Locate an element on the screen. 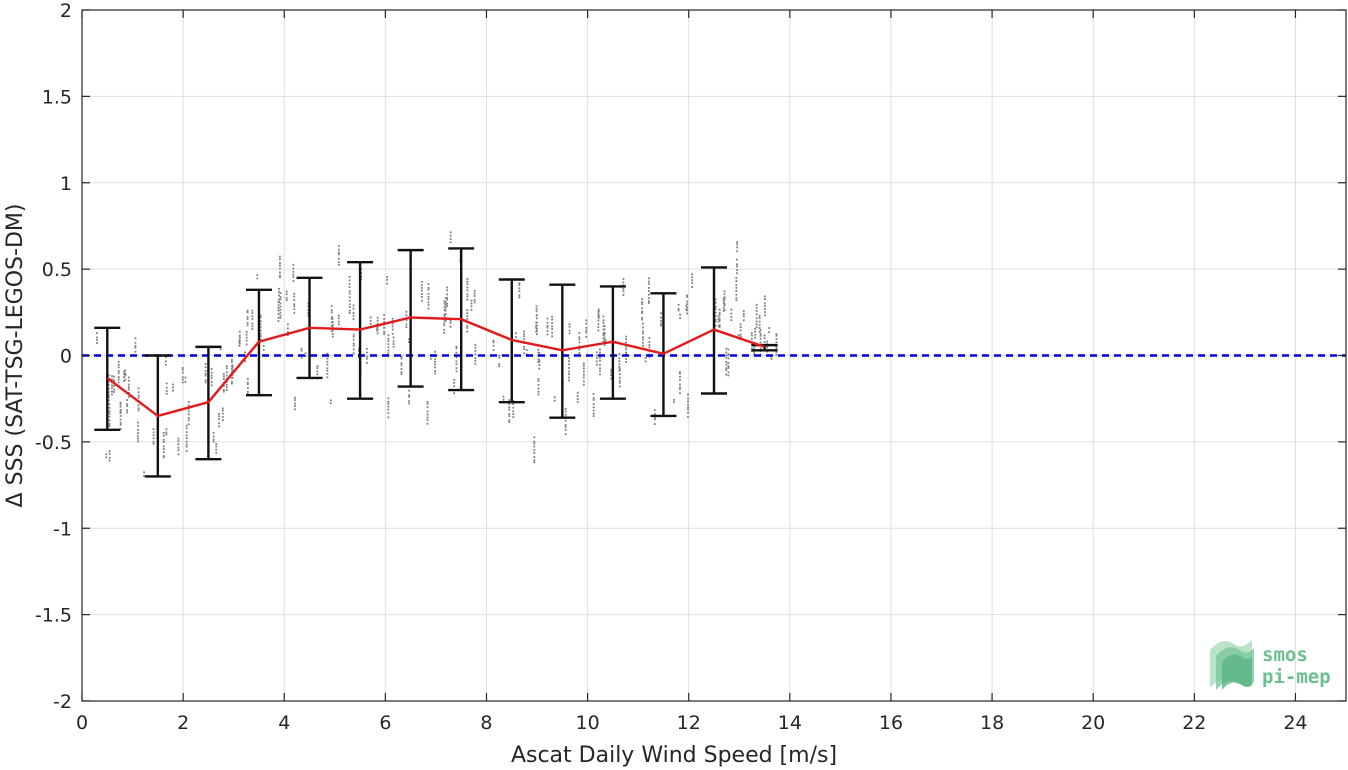 This screenshot has height=770, width=1348. x-tick-label: 8 is located at coordinates (486, 723).